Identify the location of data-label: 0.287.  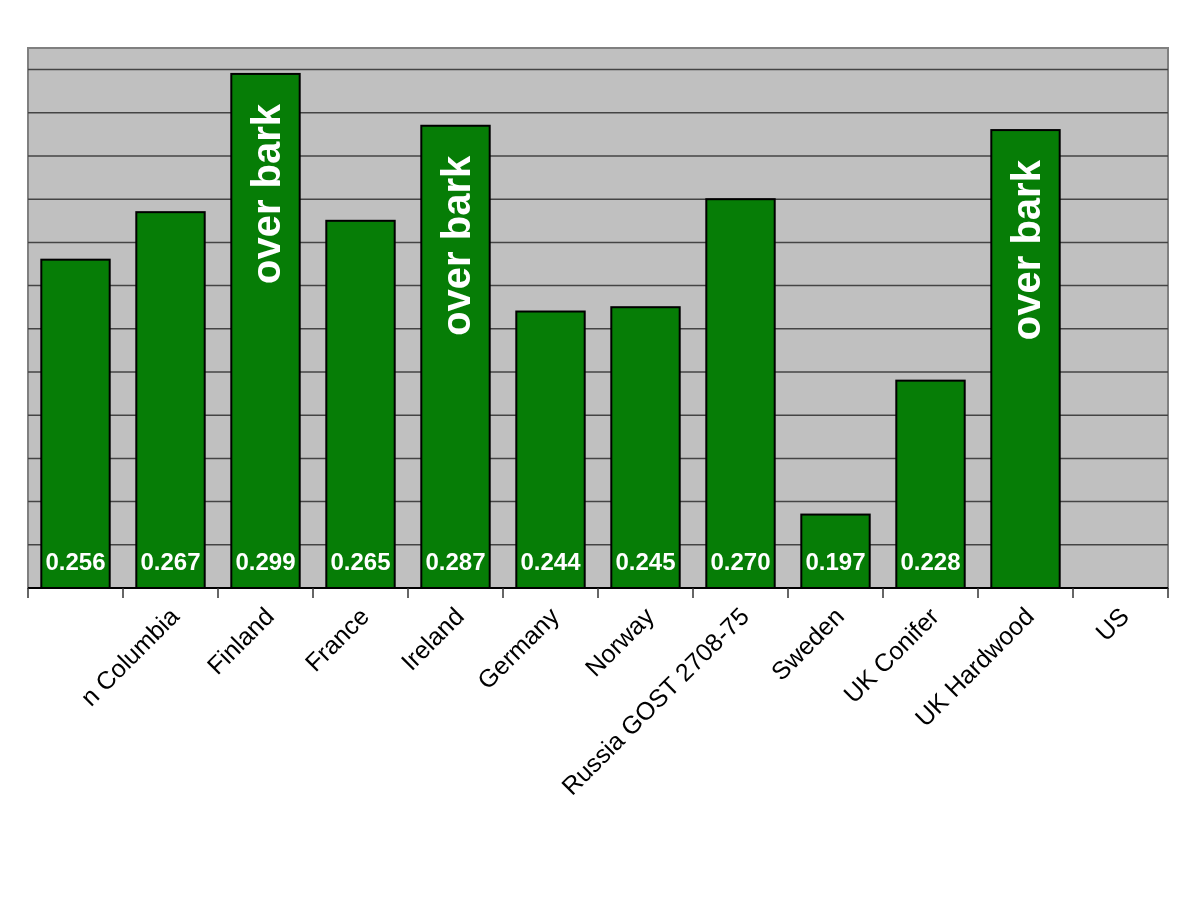
(455, 561).